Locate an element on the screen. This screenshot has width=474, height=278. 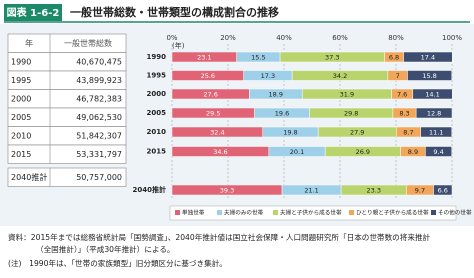
value-label: 15.8 is located at coordinates (429, 76).